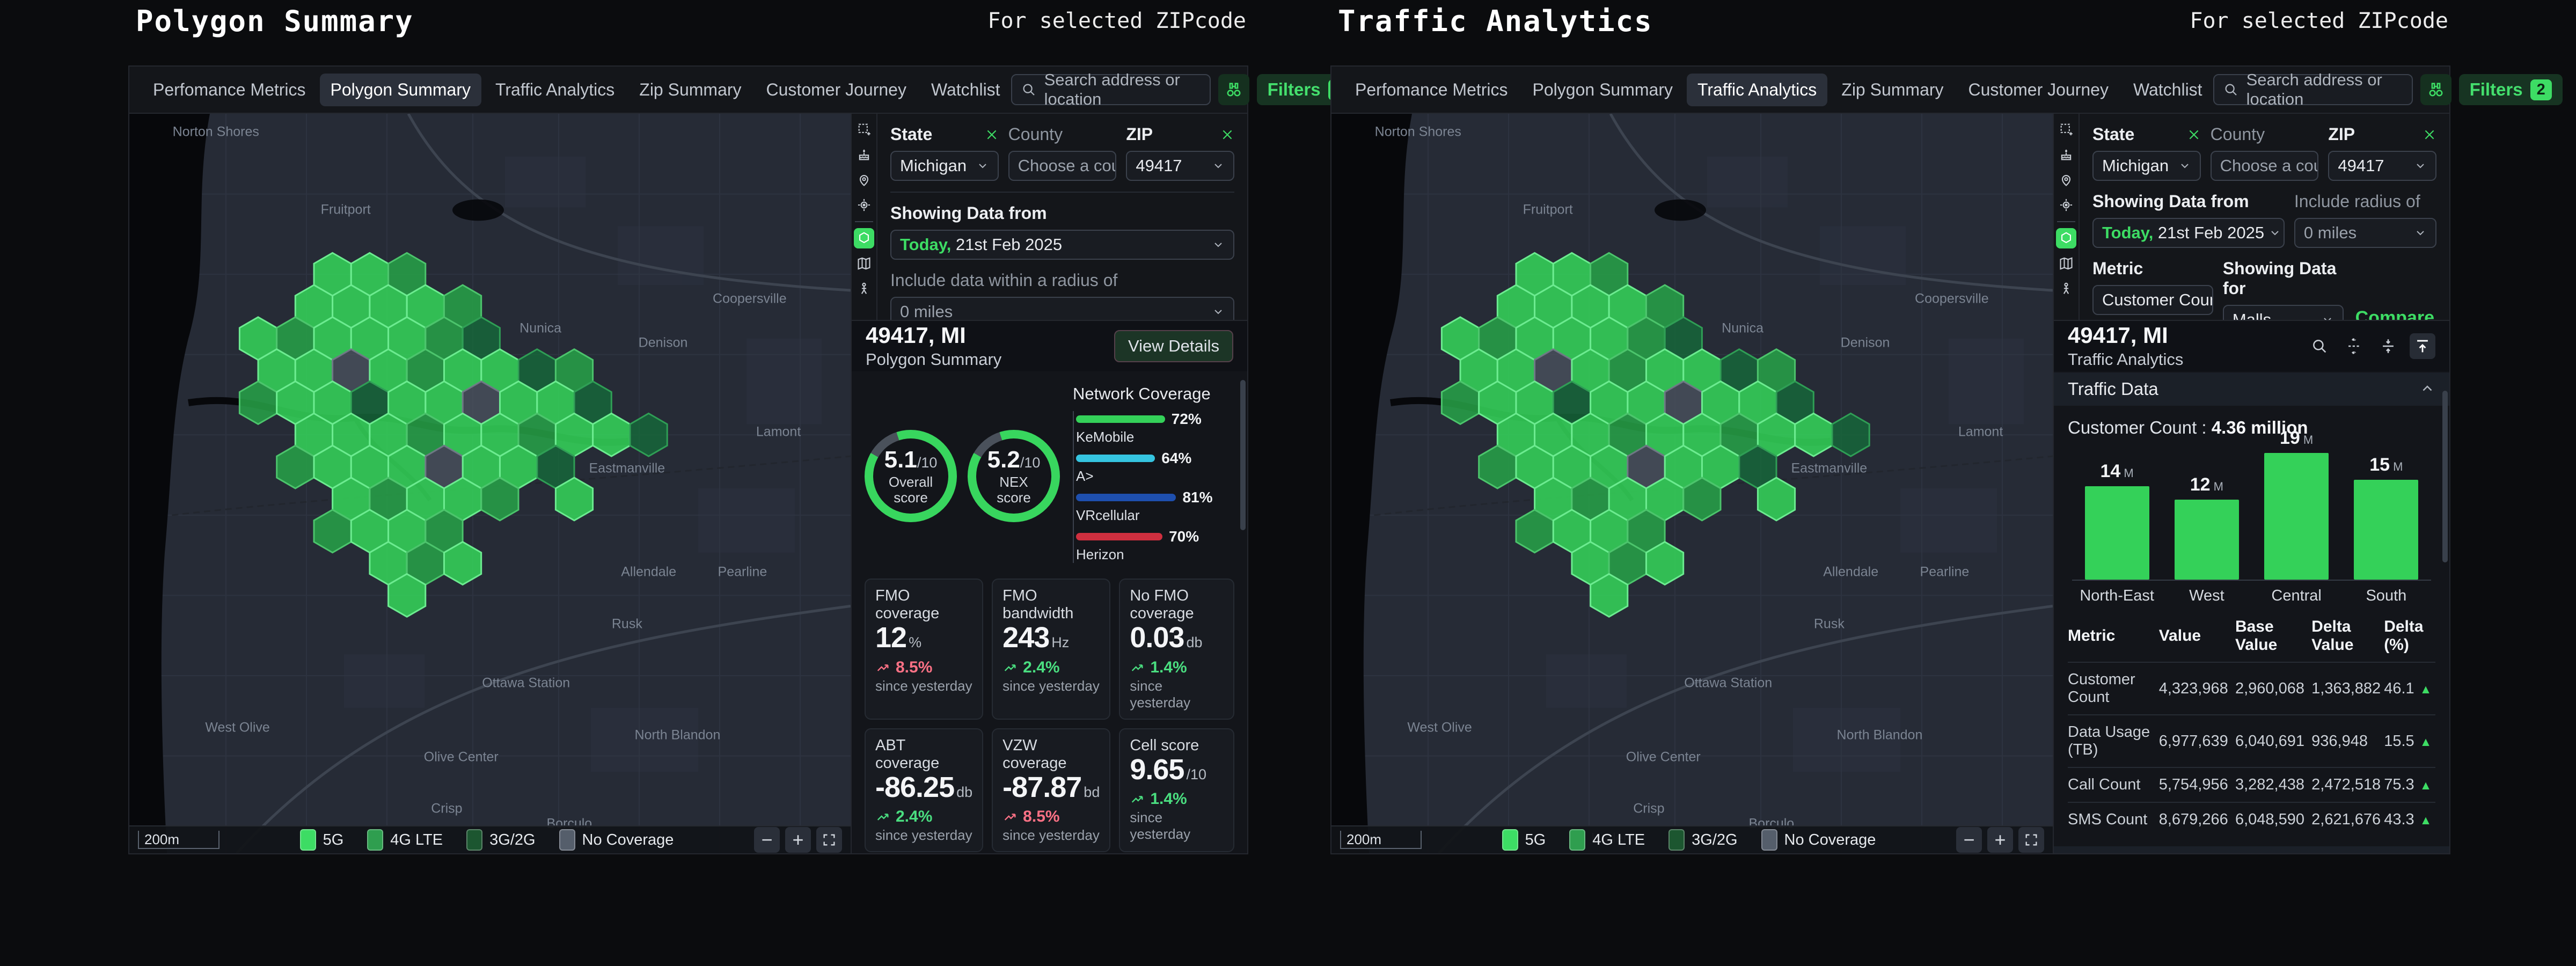 This screenshot has width=2576, height=966. I want to click on traffic-data-section-header: Traffic Data, so click(2251, 389).